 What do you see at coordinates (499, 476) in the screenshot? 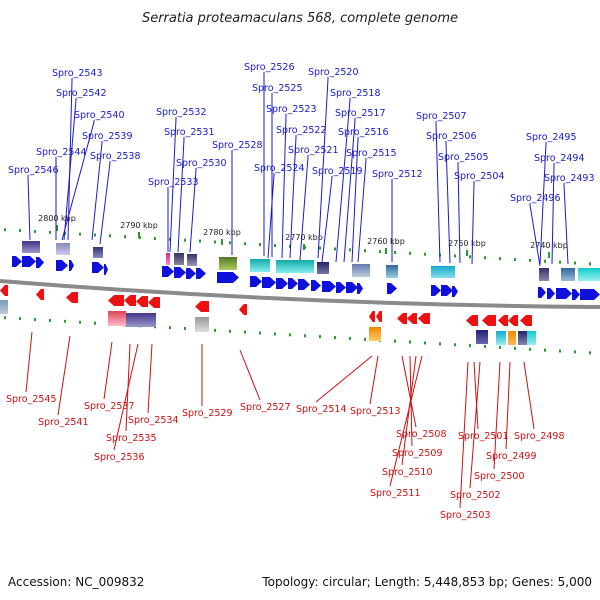
I see `minus-gene-label: Spro_2500` at bounding box center [499, 476].